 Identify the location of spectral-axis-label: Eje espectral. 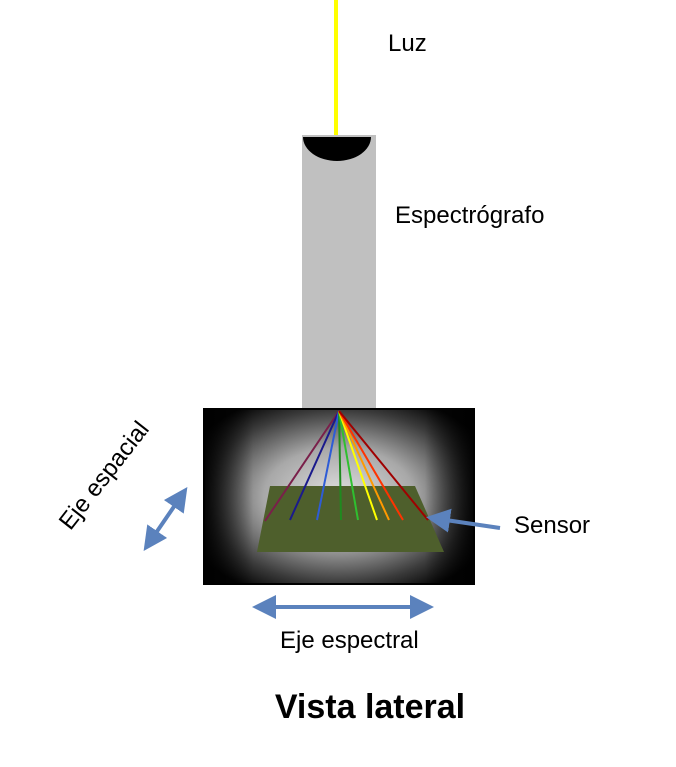
(349, 640).